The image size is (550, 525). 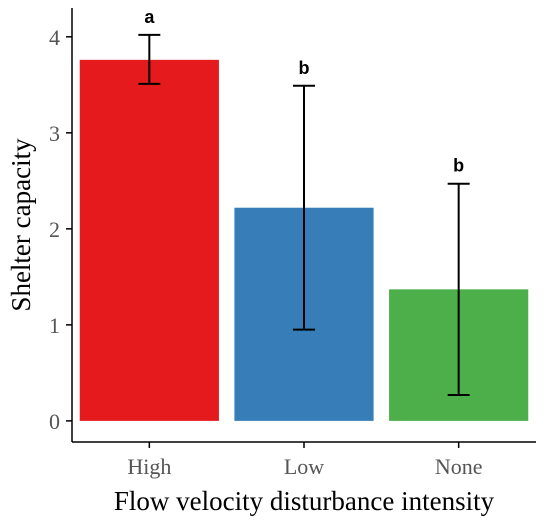 I want to click on x-tick-label-none: None, so click(x=459, y=466).